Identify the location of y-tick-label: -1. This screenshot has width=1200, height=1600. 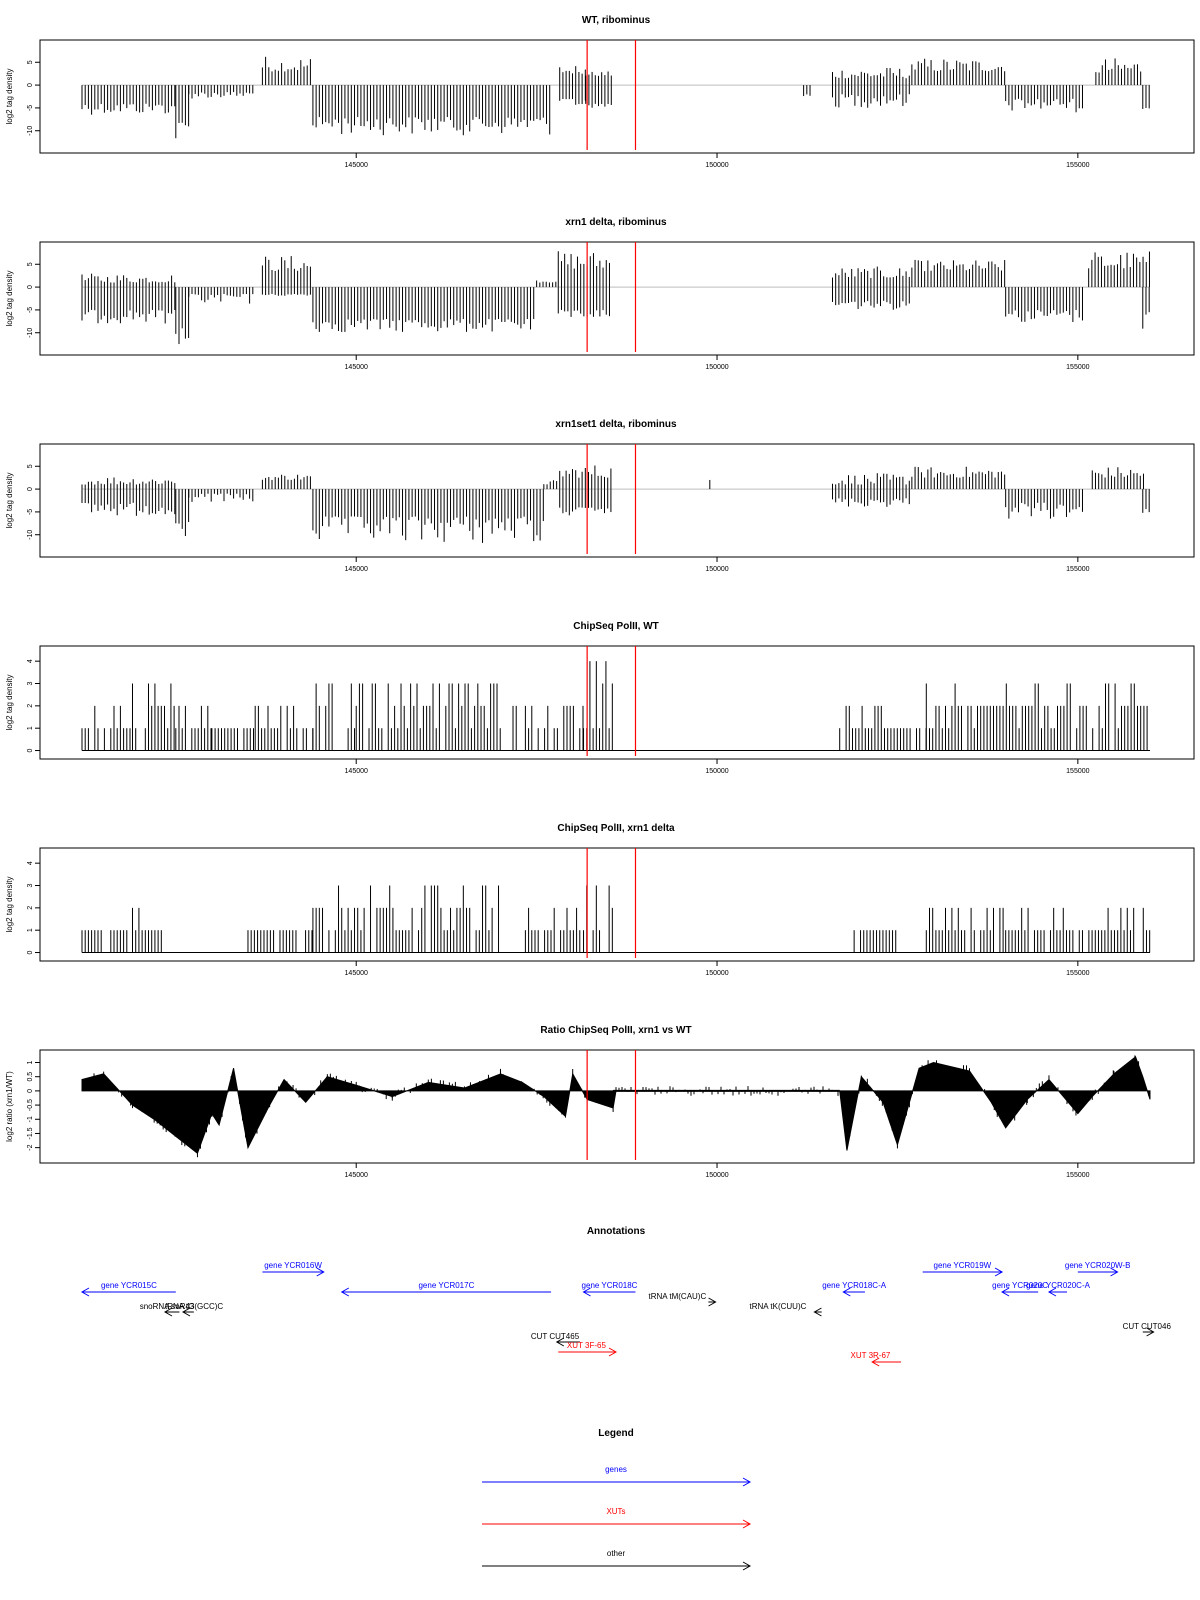
(30, 1119).